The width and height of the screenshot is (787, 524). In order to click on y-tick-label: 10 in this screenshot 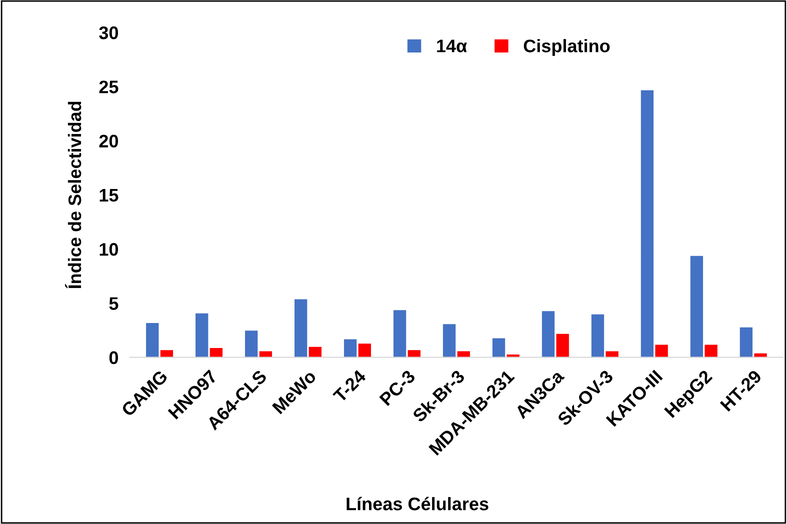, I will do `click(109, 249)`.